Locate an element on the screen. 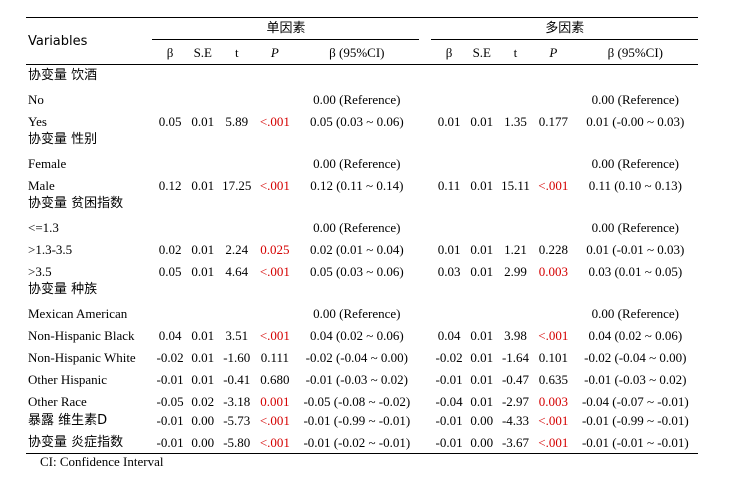  multivariate-beta-cell: 0.01 is located at coordinates (449, 249).